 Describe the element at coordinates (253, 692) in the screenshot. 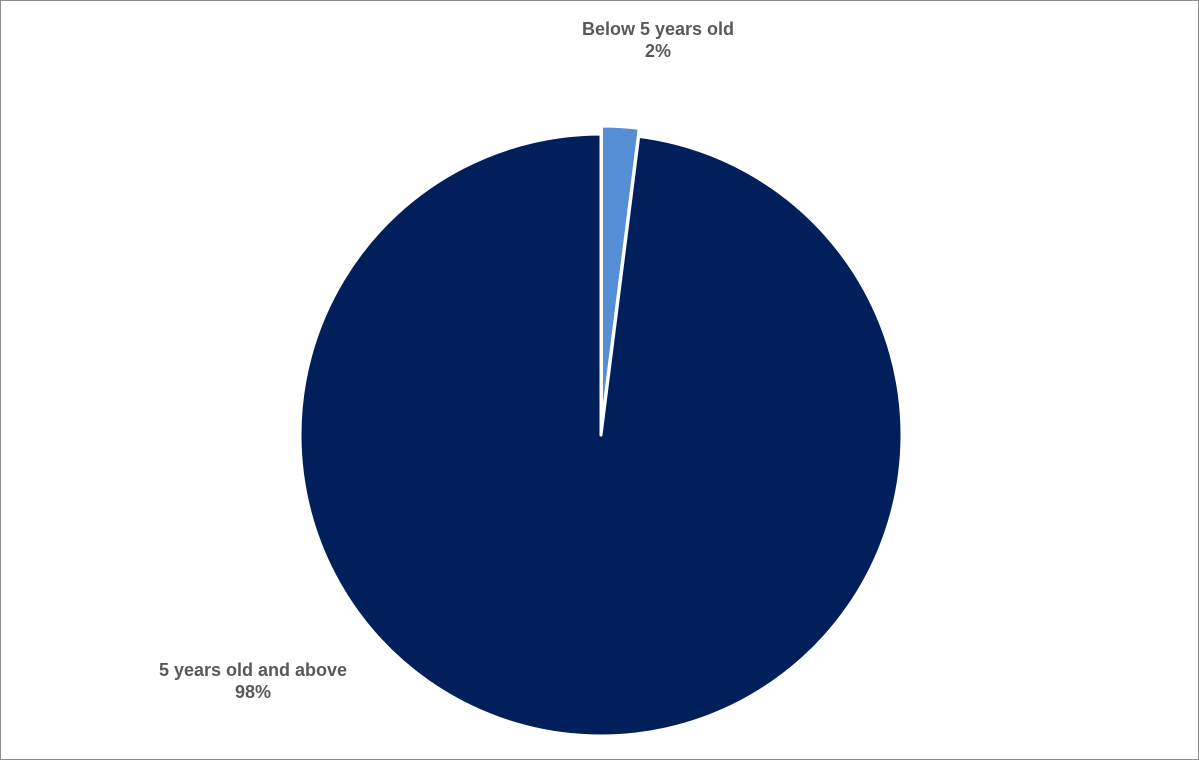

I see `data-label-5-and-above-percent: 98%` at that location.